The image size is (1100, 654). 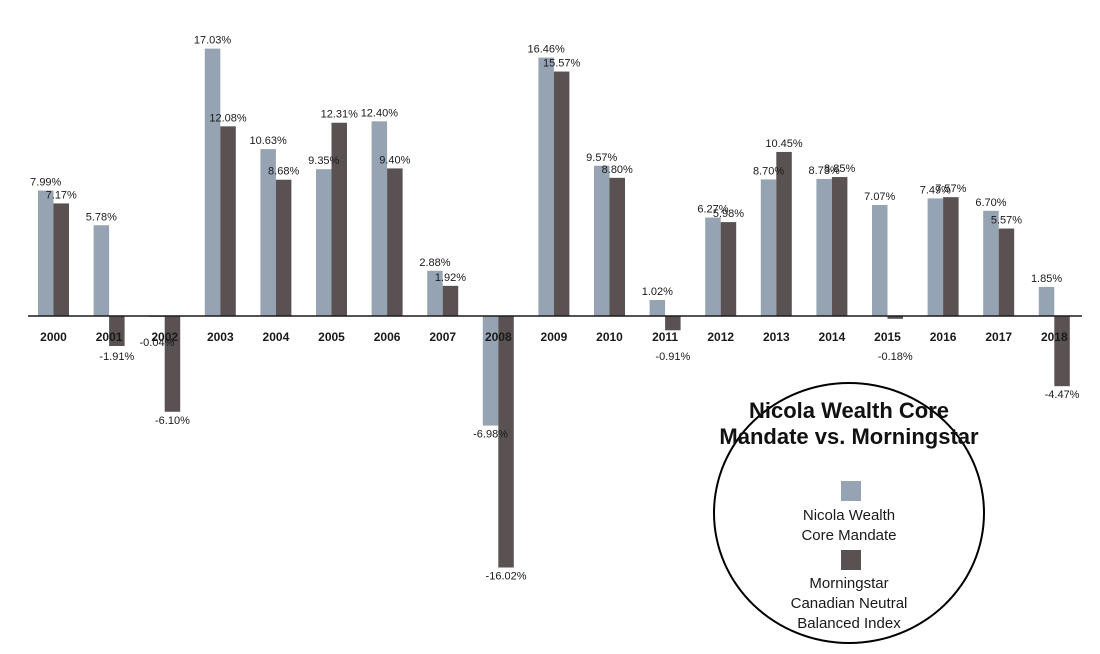 What do you see at coordinates (849, 535) in the screenshot?
I see `legend-label-line: Core Mandate` at bounding box center [849, 535].